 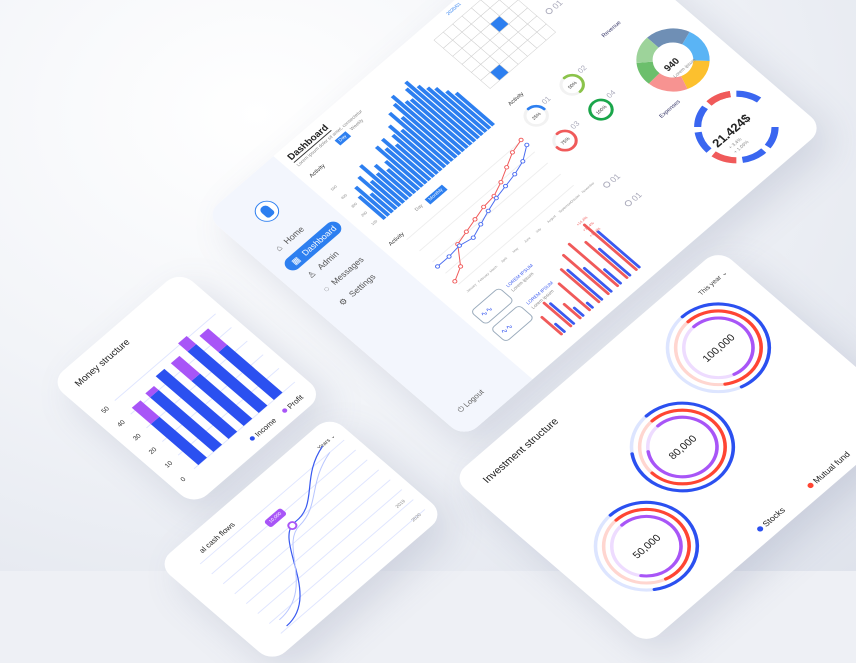 I want to click on ring-percent: 100%, so click(x=602, y=110).